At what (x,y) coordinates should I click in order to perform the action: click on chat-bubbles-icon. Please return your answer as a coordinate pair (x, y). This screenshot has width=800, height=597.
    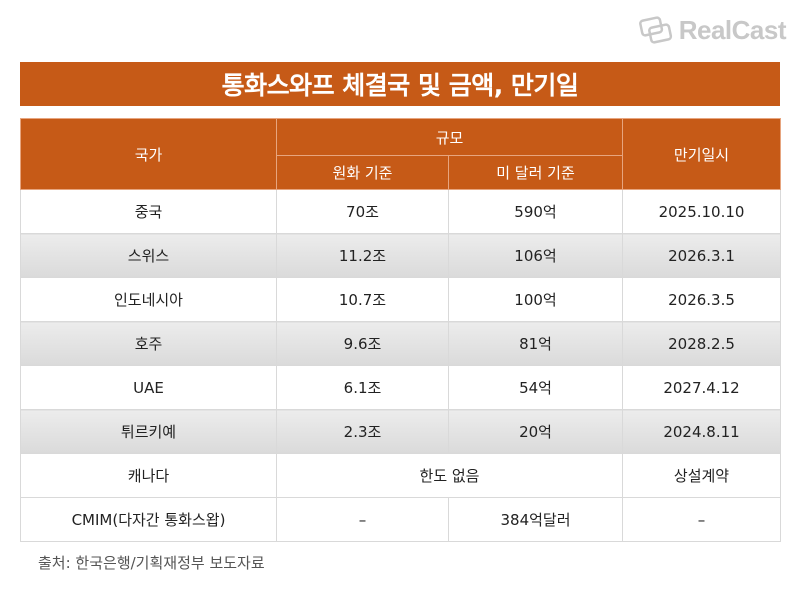
    Looking at the image, I should click on (655, 30).